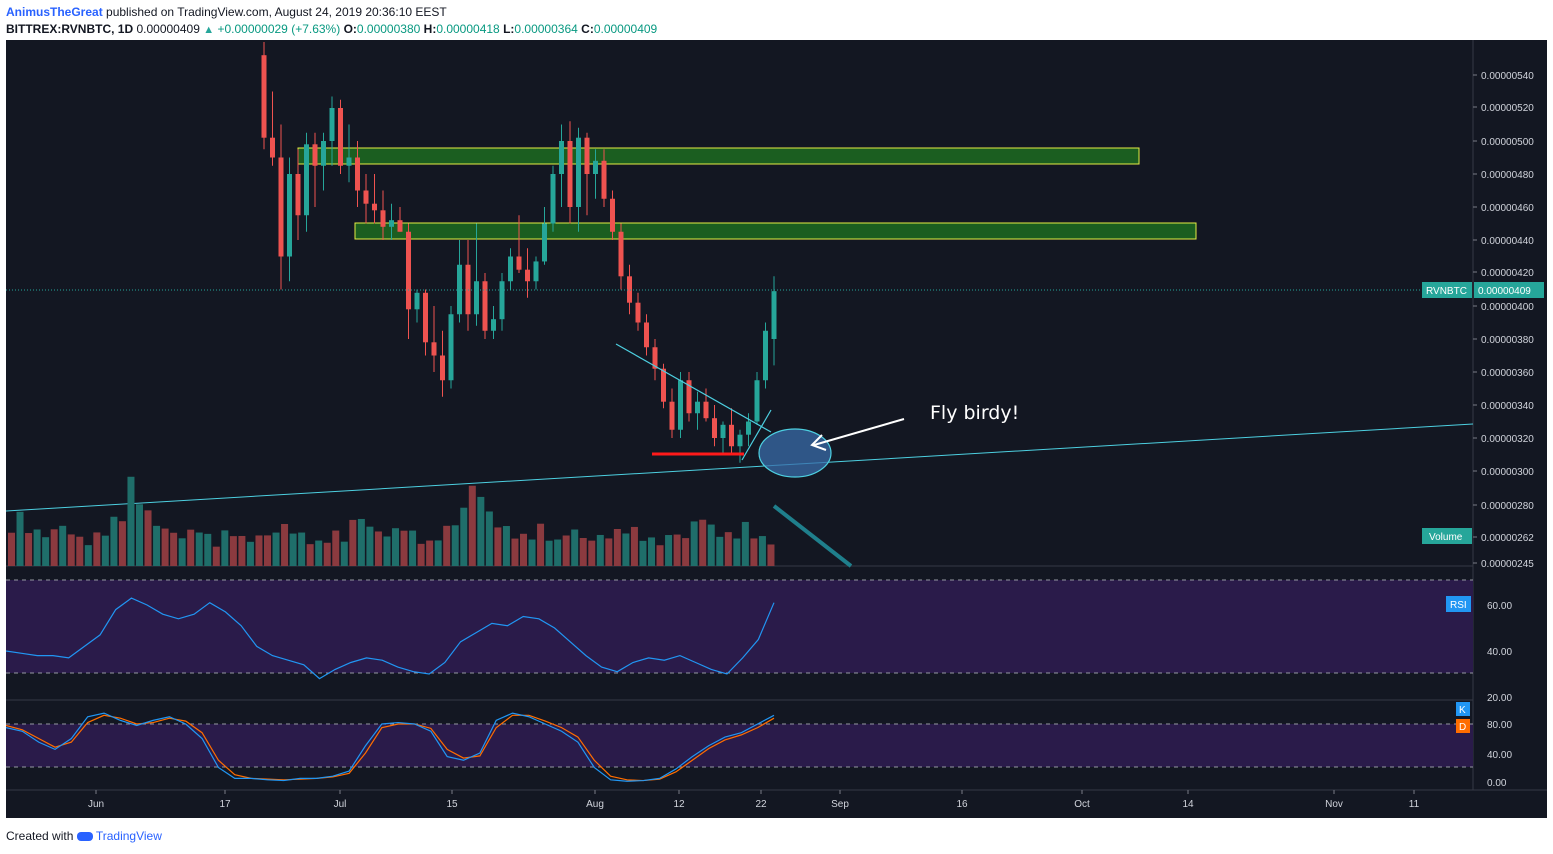  I want to click on y-tick-label: 0.00000245, so click(1507, 564).